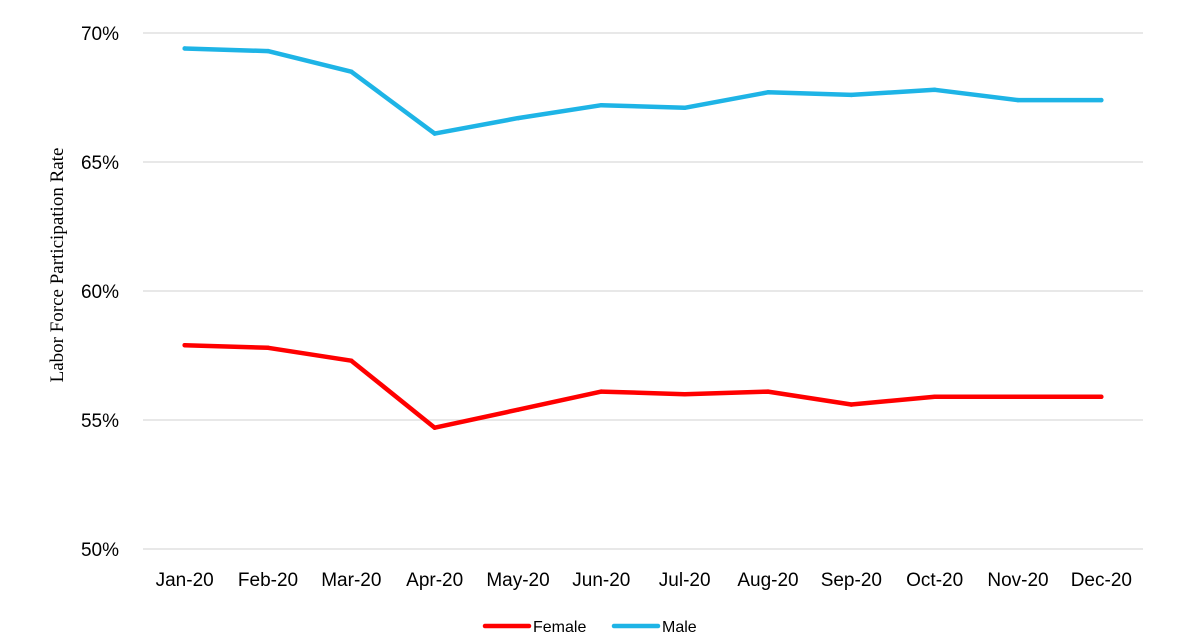  Describe the element at coordinates (589, 627) in the screenshot. I see `legend: Female Male` at that location.